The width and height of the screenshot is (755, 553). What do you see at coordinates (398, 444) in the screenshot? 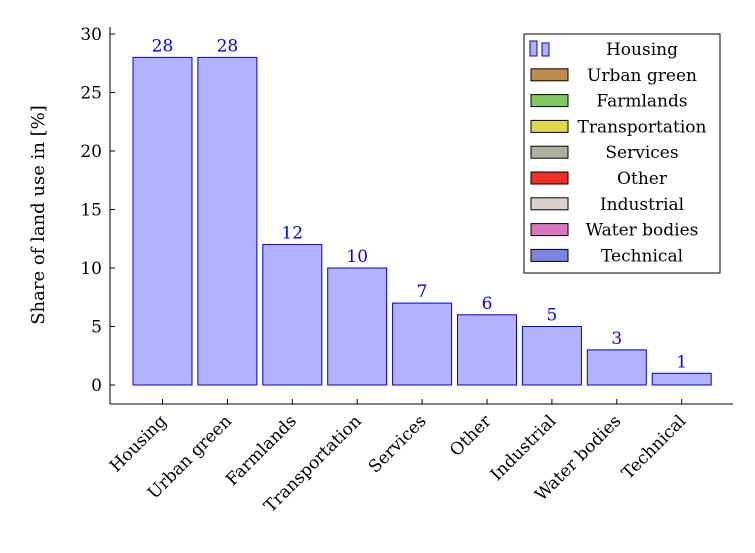
I see `x-tick-label: Services` at bounding box center [398, 444].